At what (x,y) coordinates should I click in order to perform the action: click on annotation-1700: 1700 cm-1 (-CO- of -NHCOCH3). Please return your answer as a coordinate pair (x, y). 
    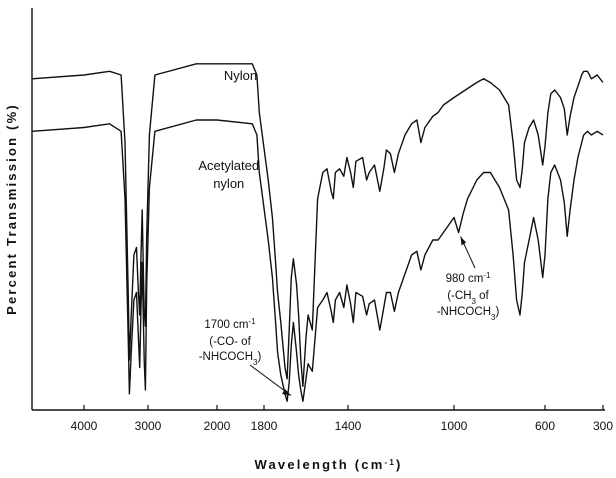
    Looking at the image, I should click on (245, 356).